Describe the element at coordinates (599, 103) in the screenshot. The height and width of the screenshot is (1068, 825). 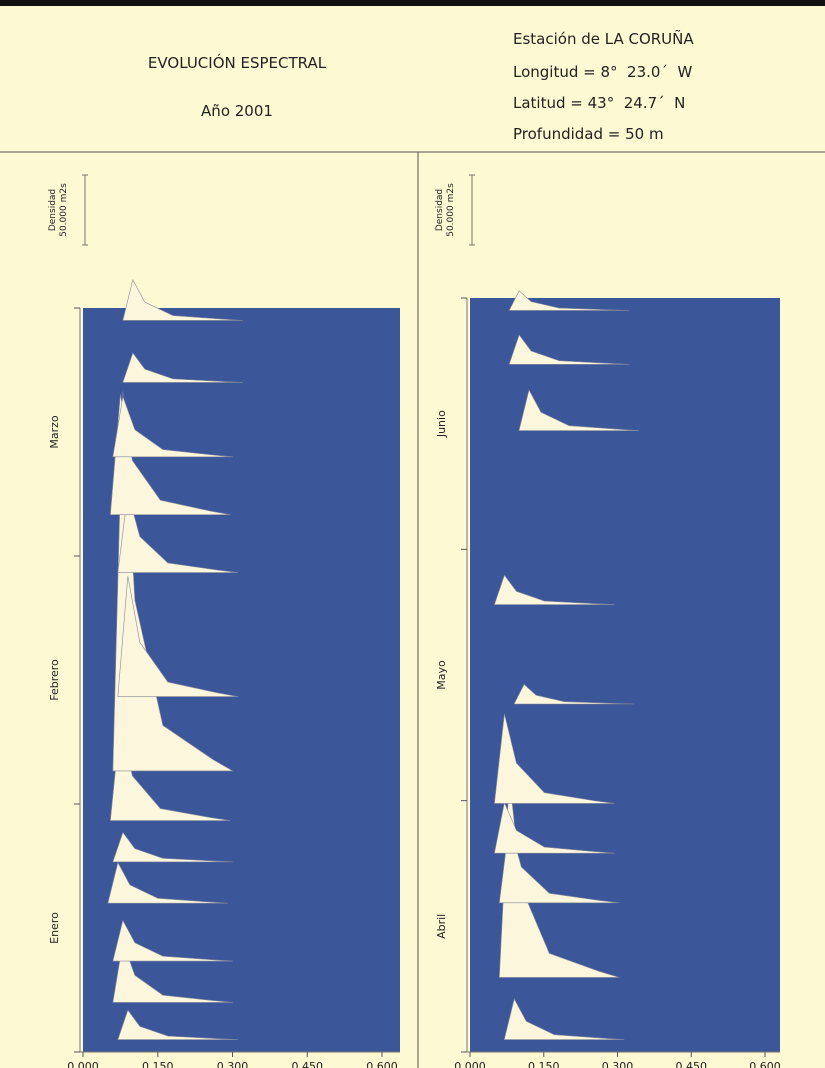
I see `latitude: Latitud = 43° 24.7´ N` at that location.